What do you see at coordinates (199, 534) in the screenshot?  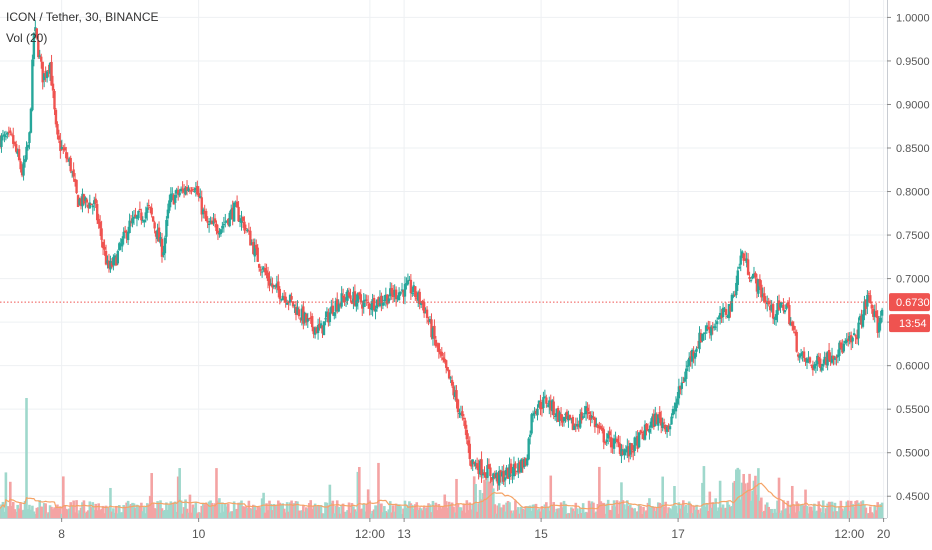 I see `x-tick-label: 10` at bounding box center [199, 534].